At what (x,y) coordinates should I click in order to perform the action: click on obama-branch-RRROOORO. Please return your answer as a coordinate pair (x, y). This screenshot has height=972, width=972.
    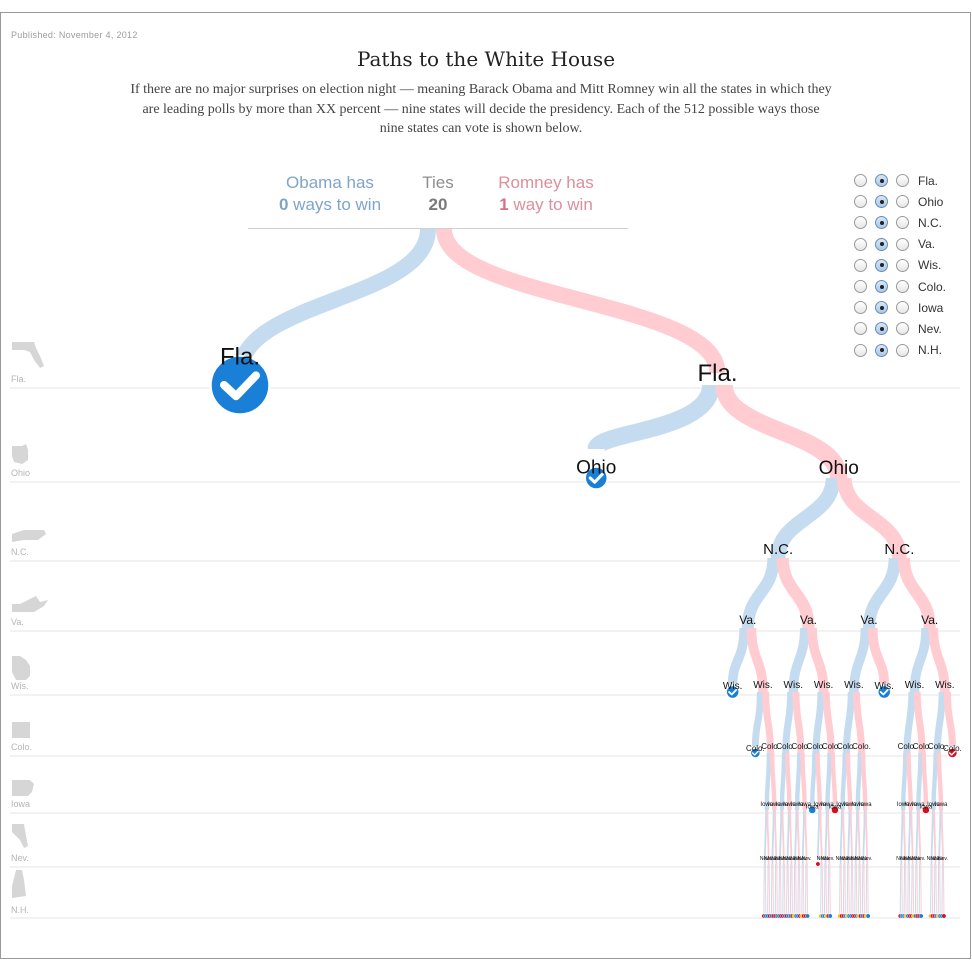
    Looking at the image, I should click on (849, 837).